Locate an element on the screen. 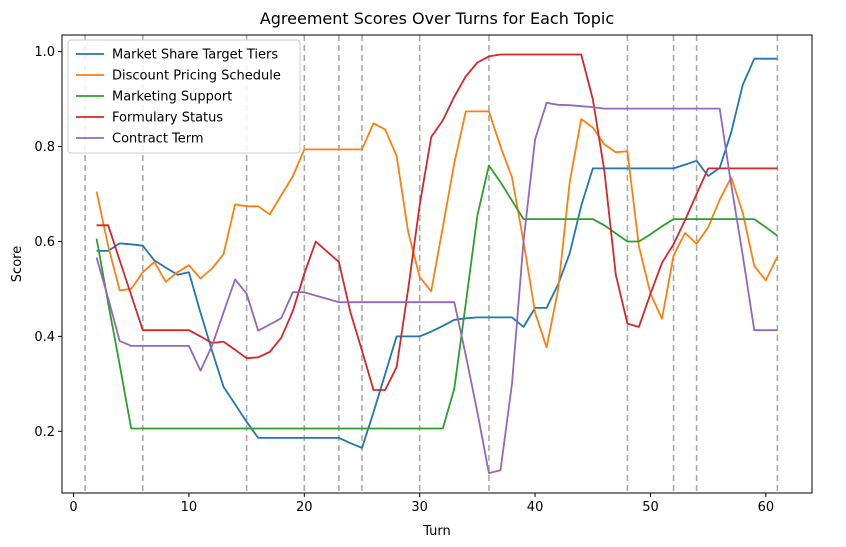 This screenshot has width=846, height=547. x-axis-label: Turn is located at coordinates (436, 531).